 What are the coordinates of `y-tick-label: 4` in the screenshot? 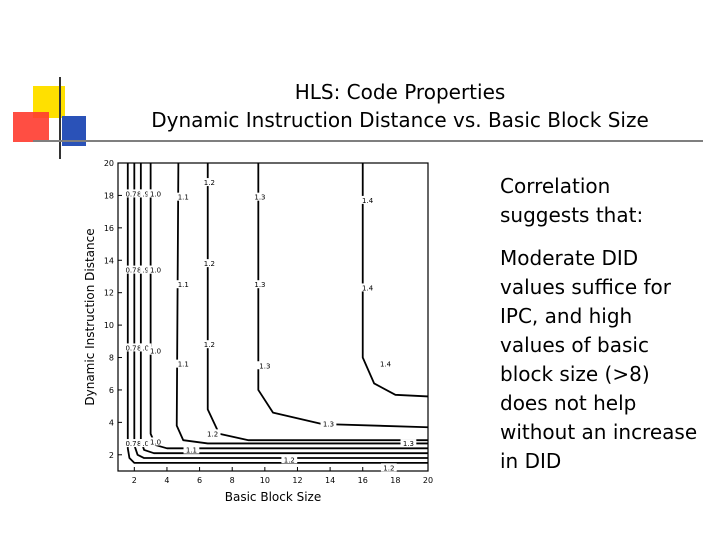 It's located at (111, 422).